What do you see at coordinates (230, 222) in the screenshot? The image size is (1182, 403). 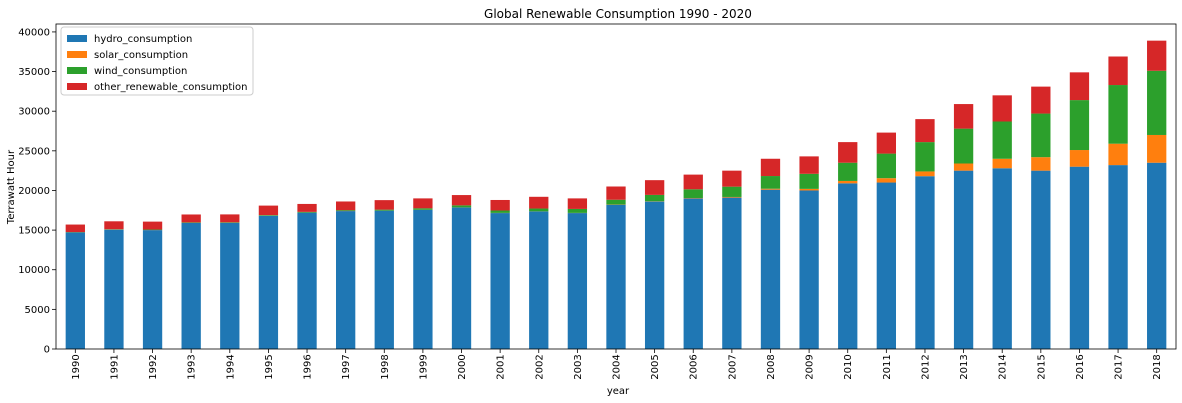 I see `bar-wind-consumption-1994` at bounding box center [230, 222].